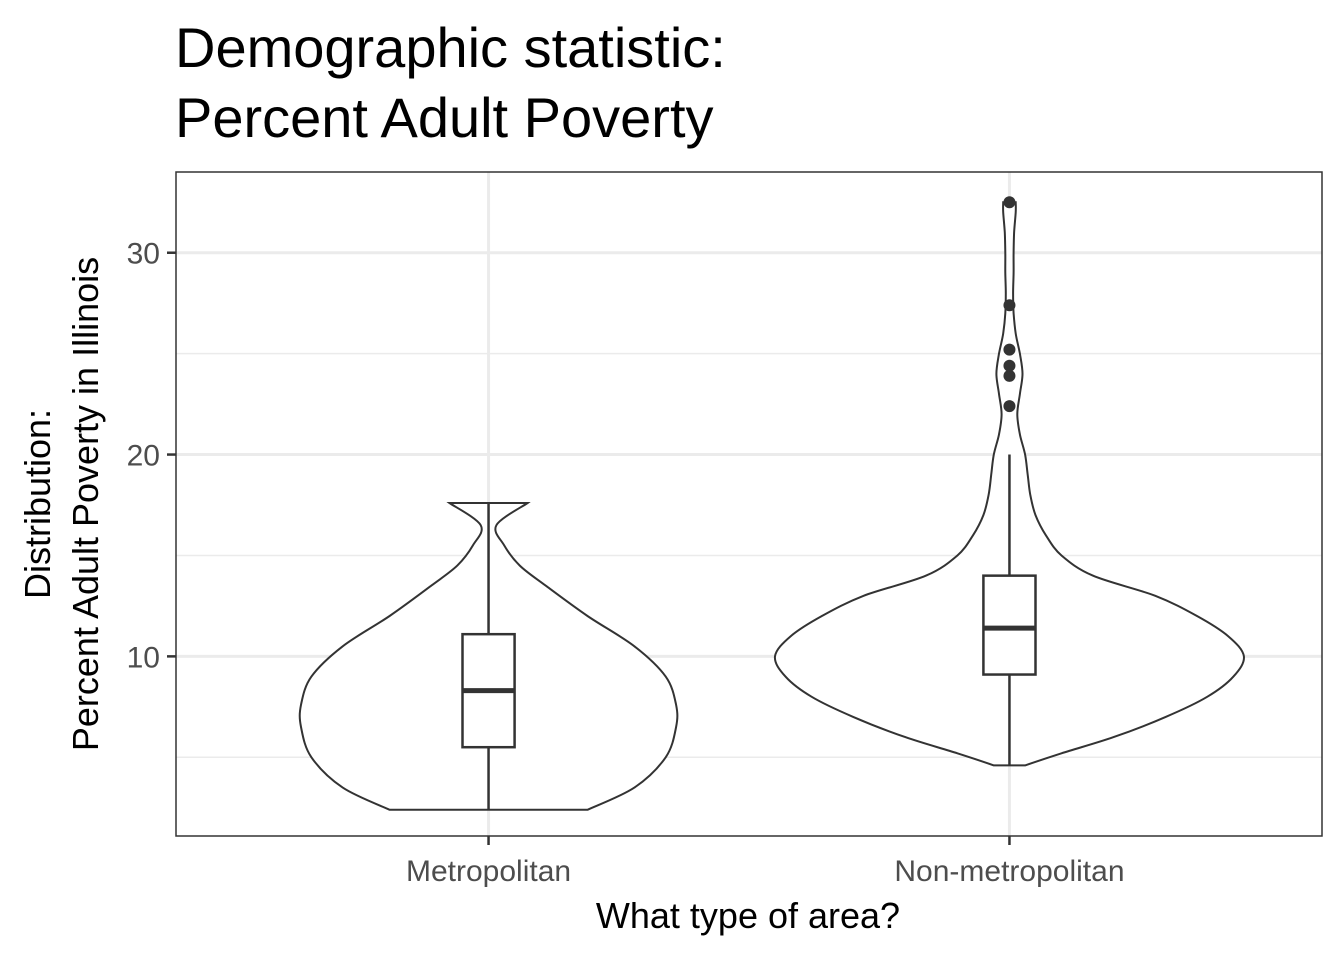 The height and width of the screenshot is (965, 1344). What do you see at coordinates (85, 504) in the screenshot?
I see `y-axis-title-line-2: Percent Adult Poverty in Illinois` at bounding box center [85, 504].